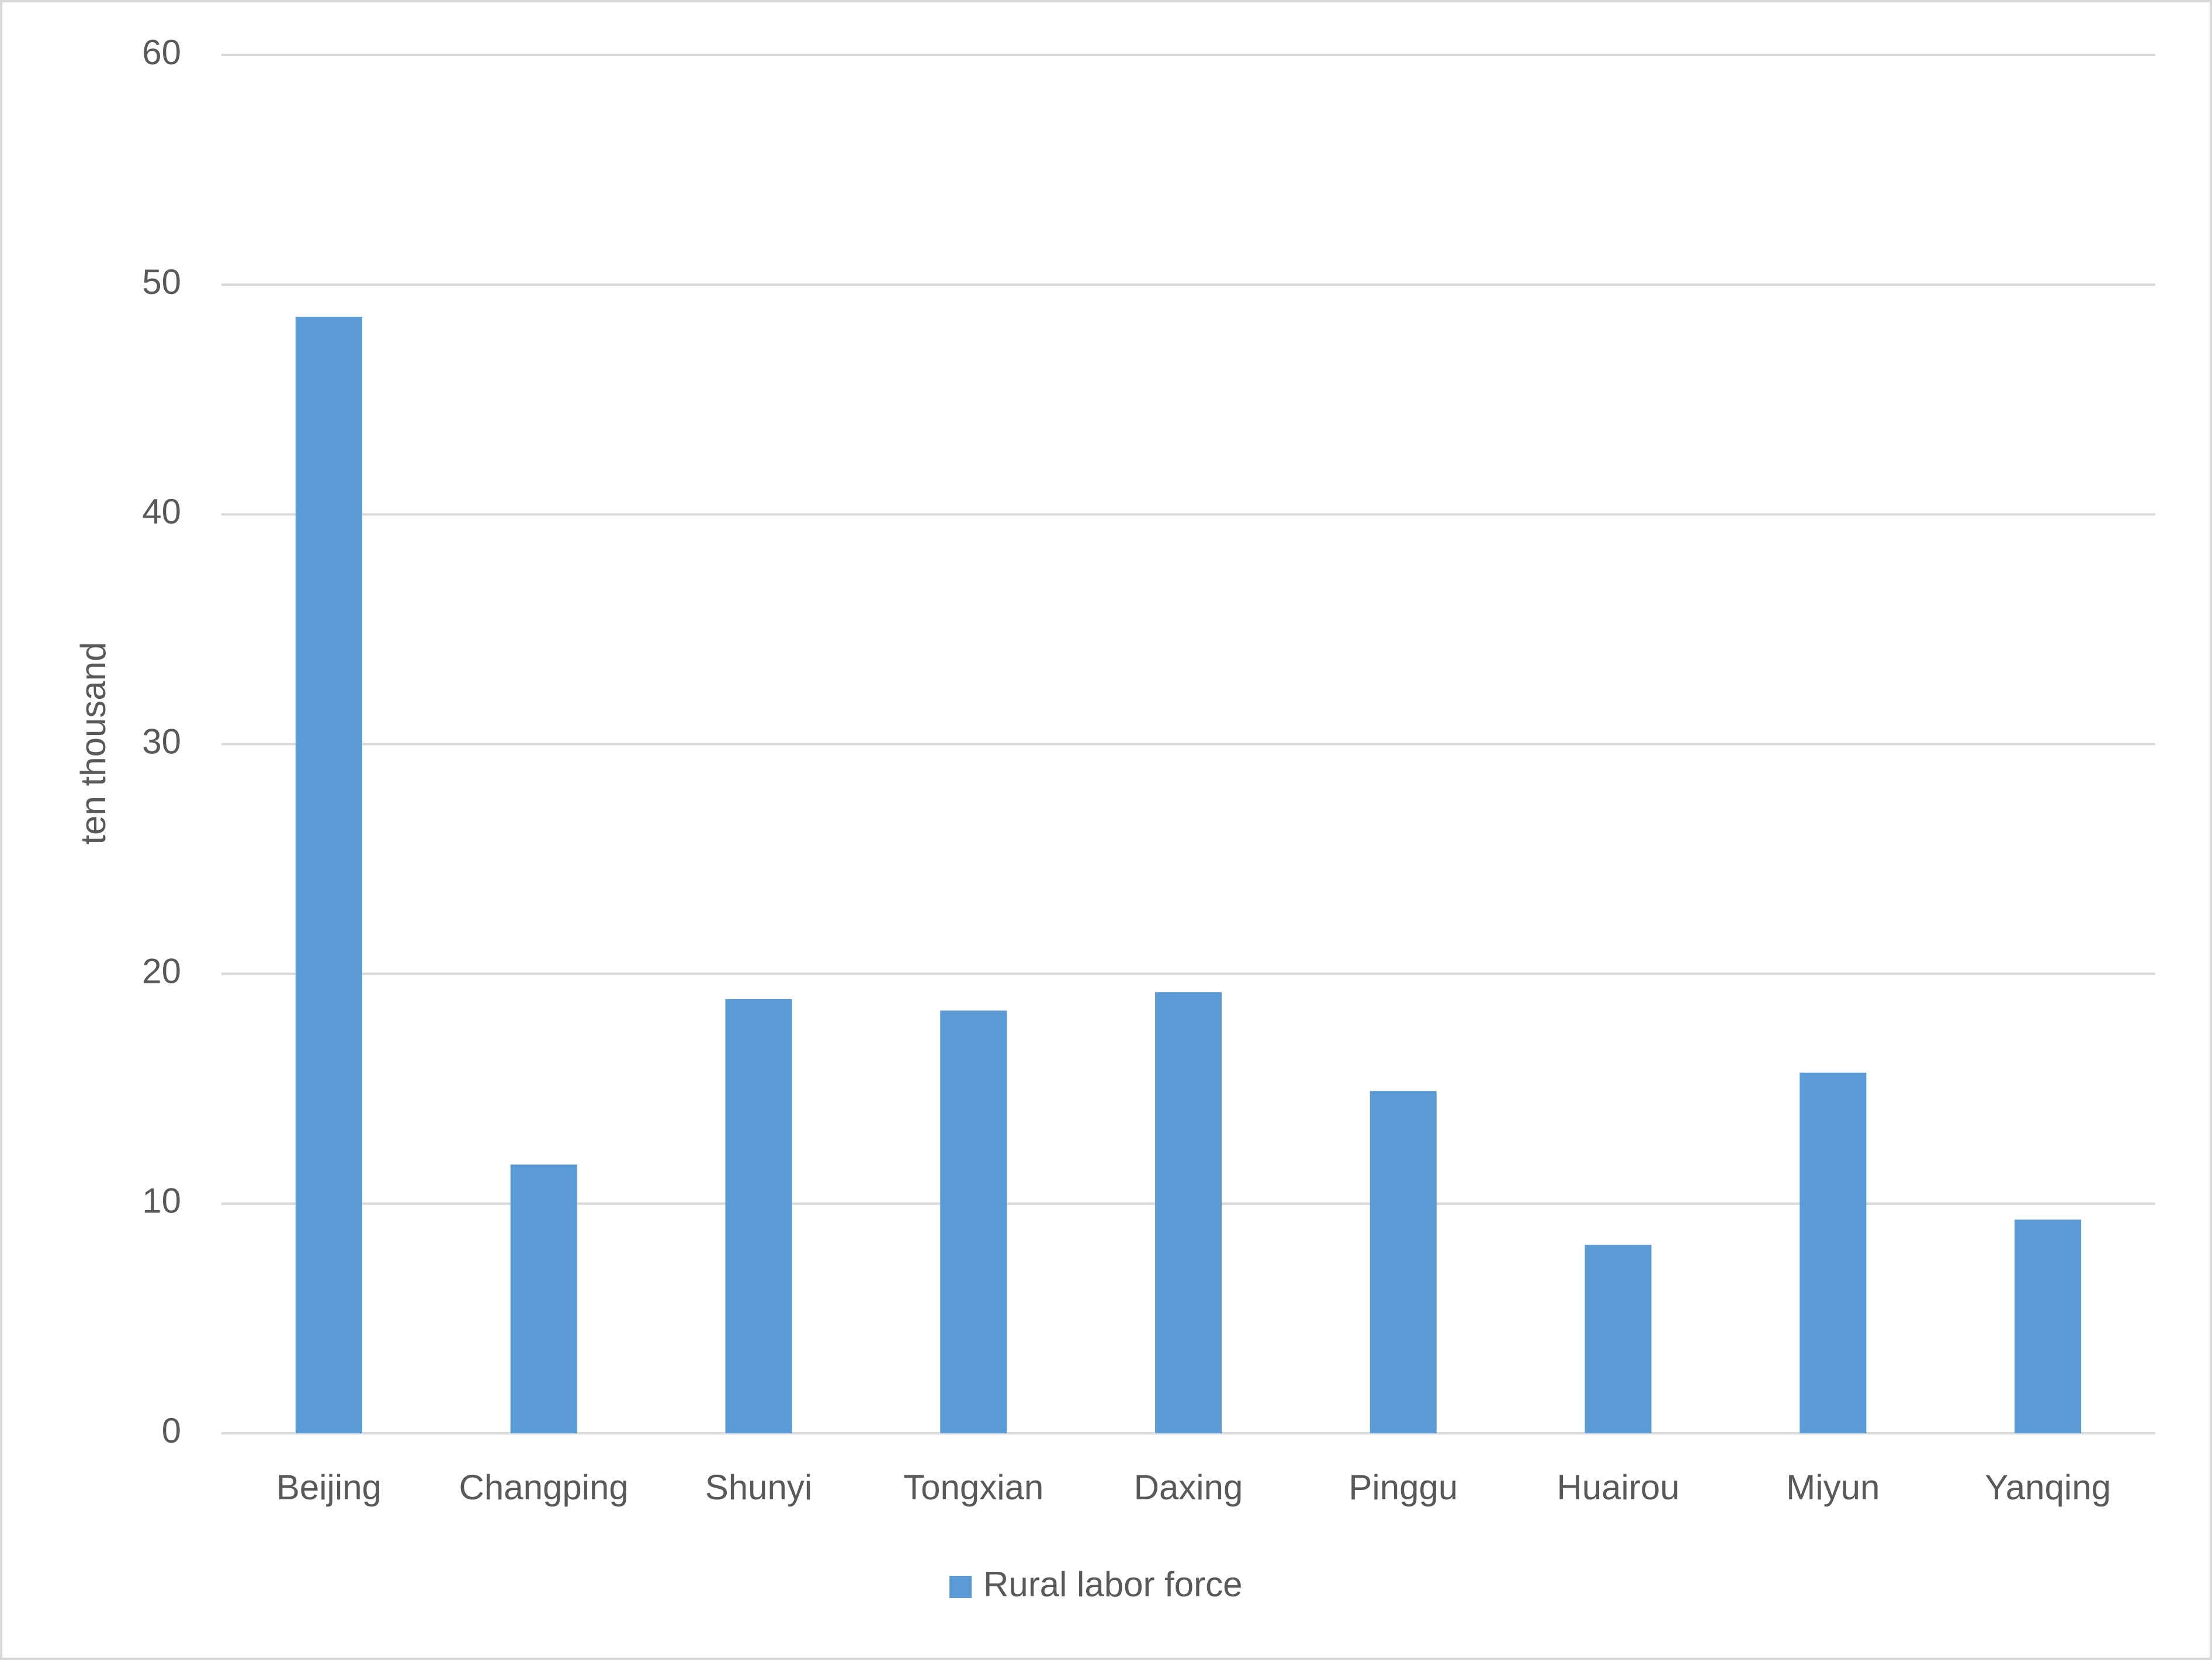 The image size is (2212, 1660). Describe the element at coordinates (329, 1487) in the screenshot. I see `x-tick-label: Beijing` at that location.